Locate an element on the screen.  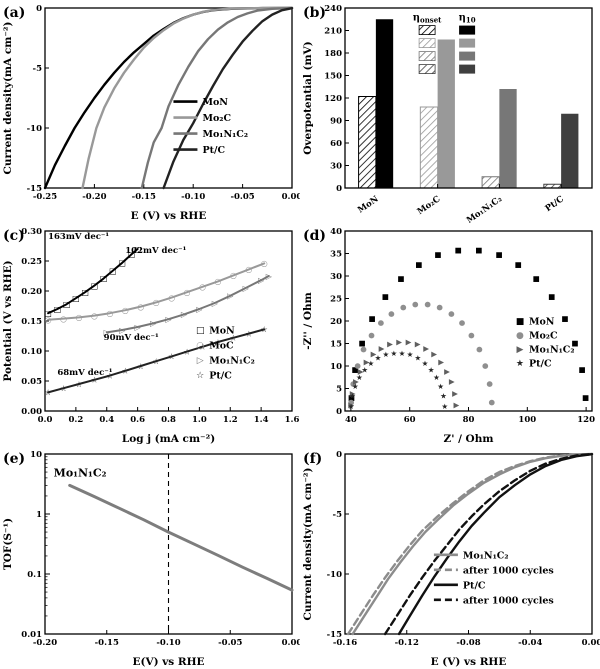
series-MoC: ○ ○ ○ ○ ○ ○ ○ ○ ○ ○ ○ ○ ○ ○ ○ is located at coordinates (156, 291).